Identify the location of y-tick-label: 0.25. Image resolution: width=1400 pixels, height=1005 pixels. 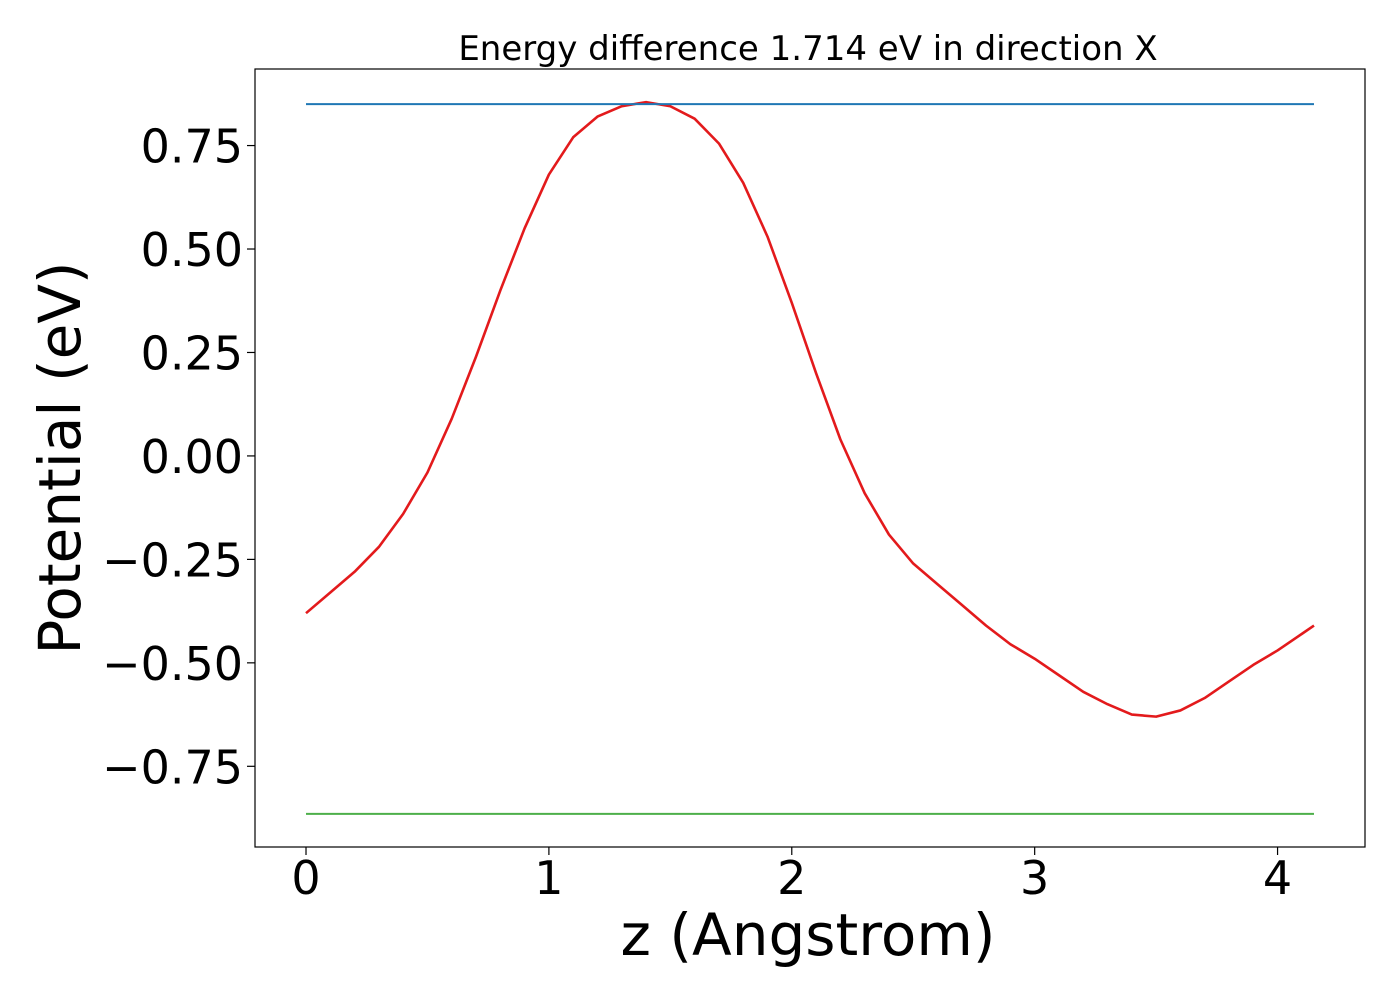
(192, 353).